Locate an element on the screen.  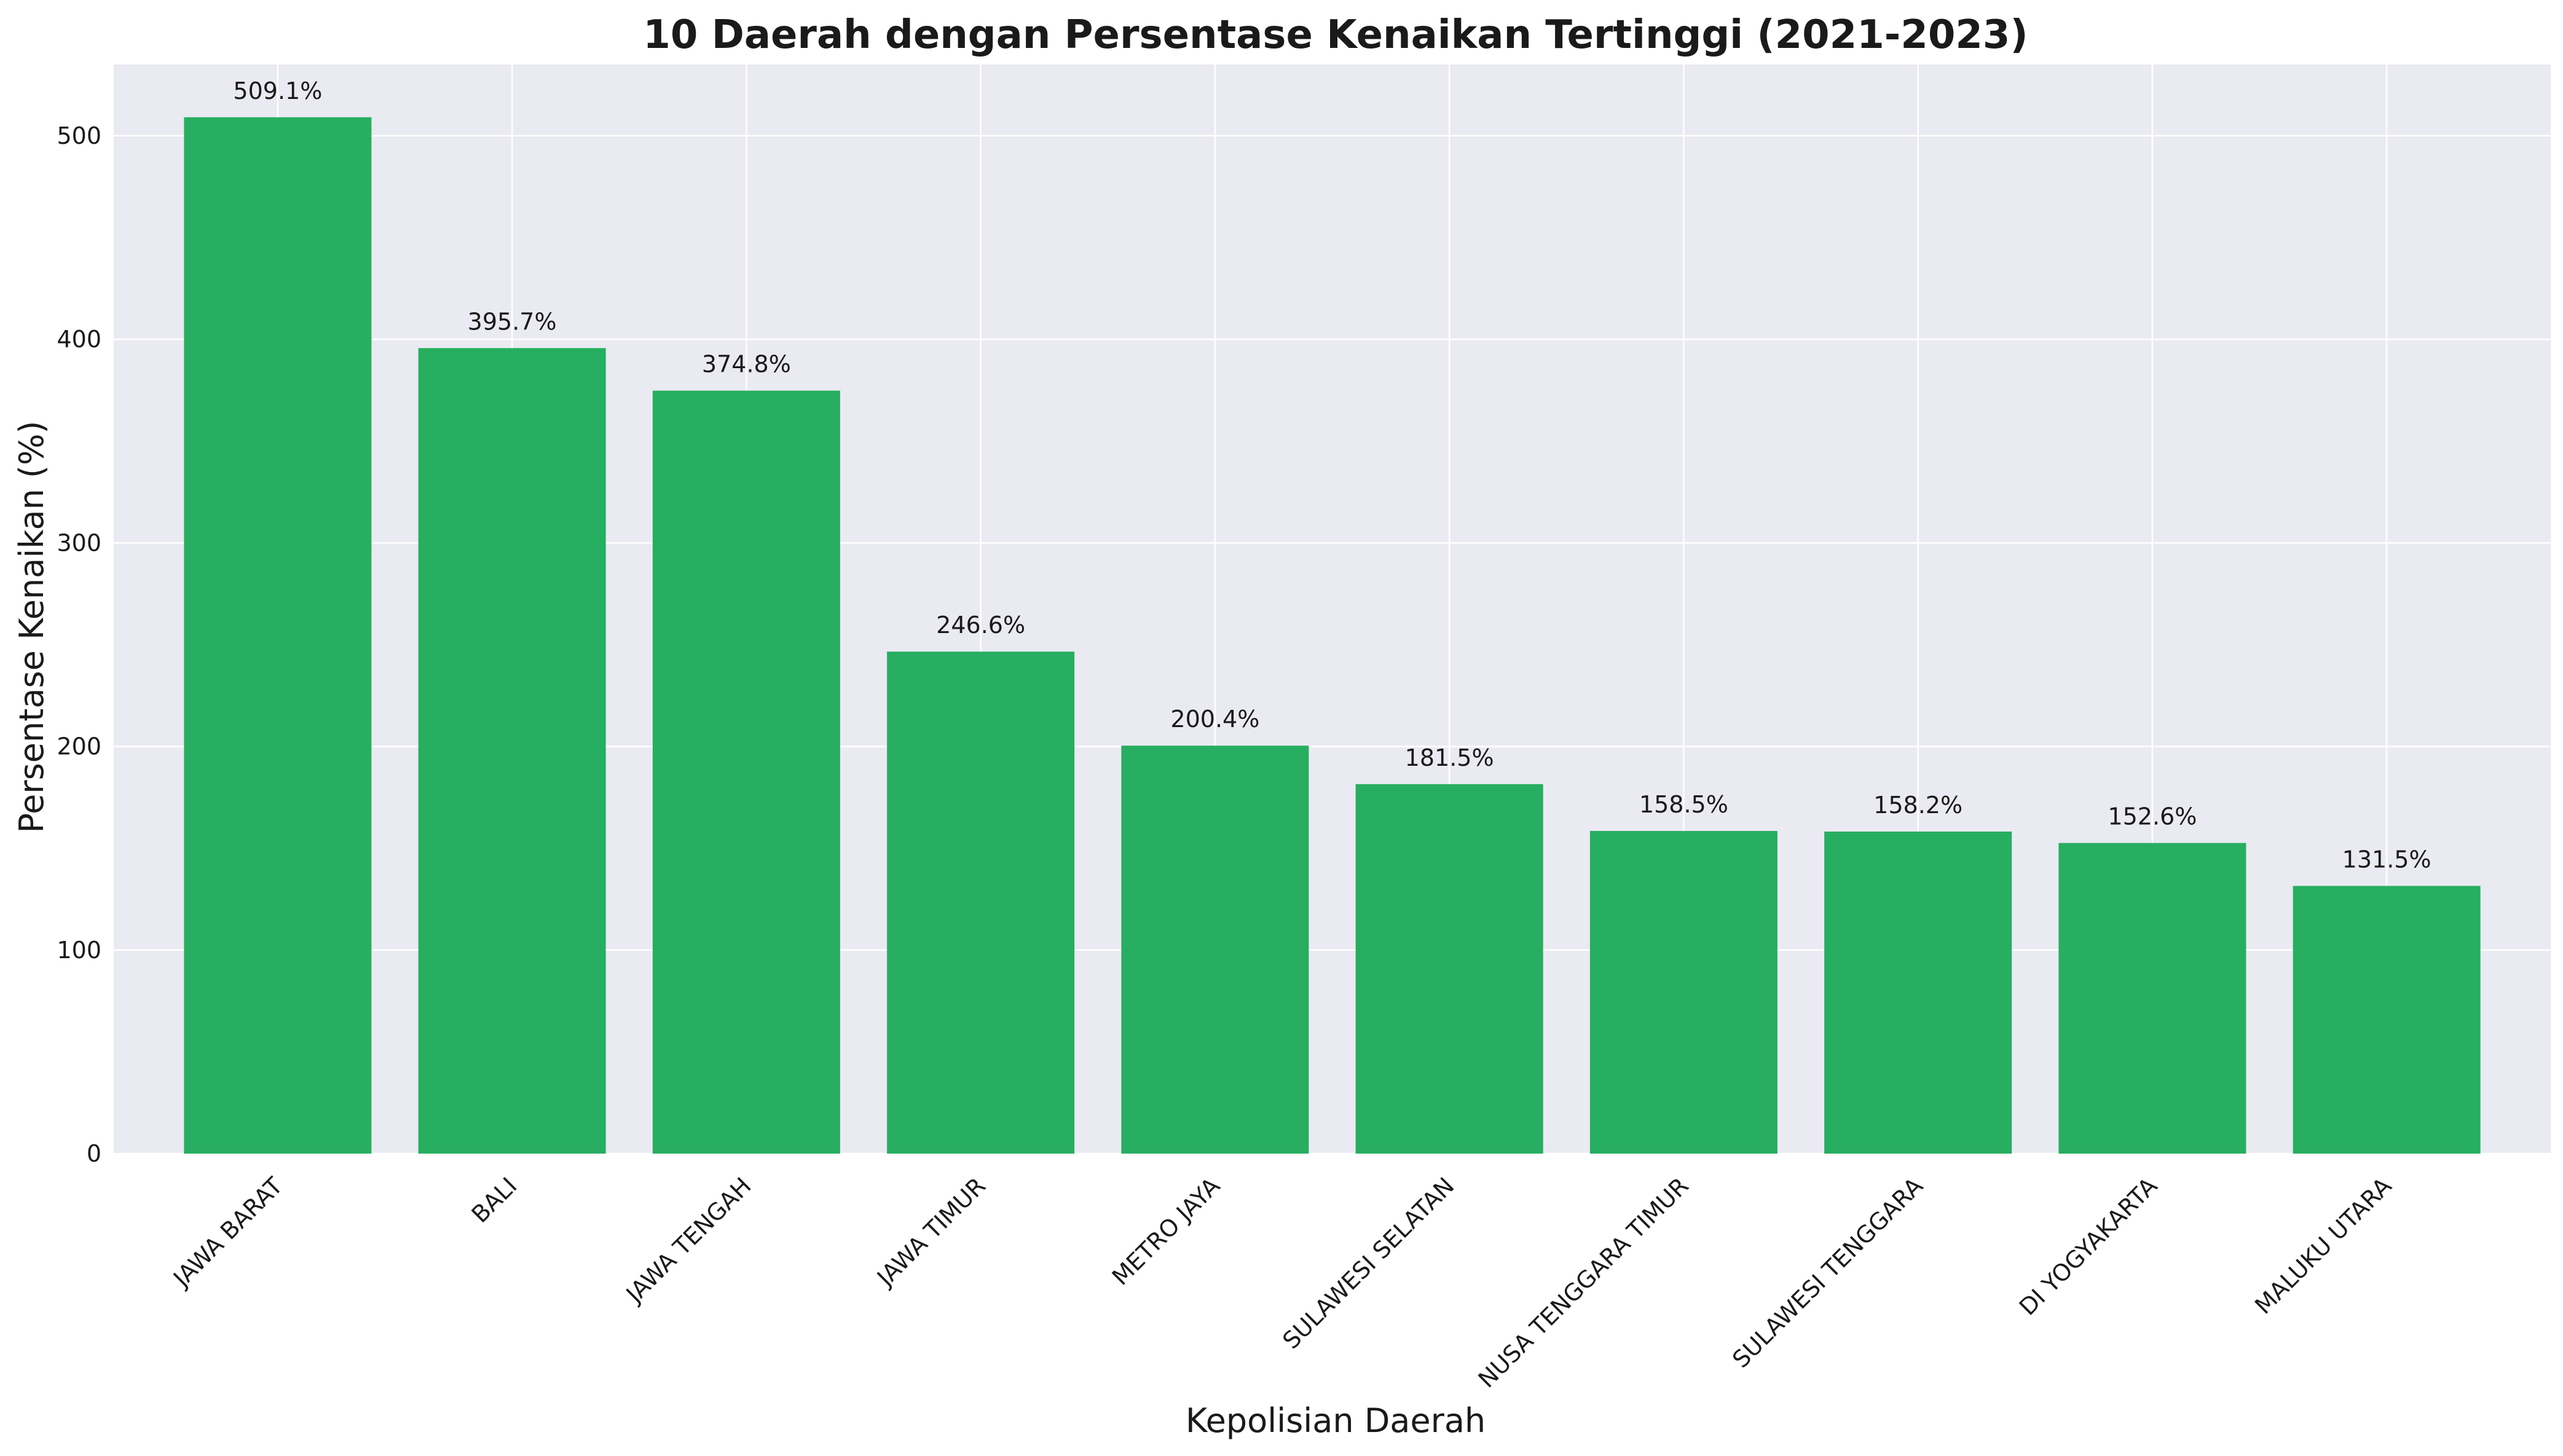
y-tick-label-5: 500 is located at coordinates (79, 135).